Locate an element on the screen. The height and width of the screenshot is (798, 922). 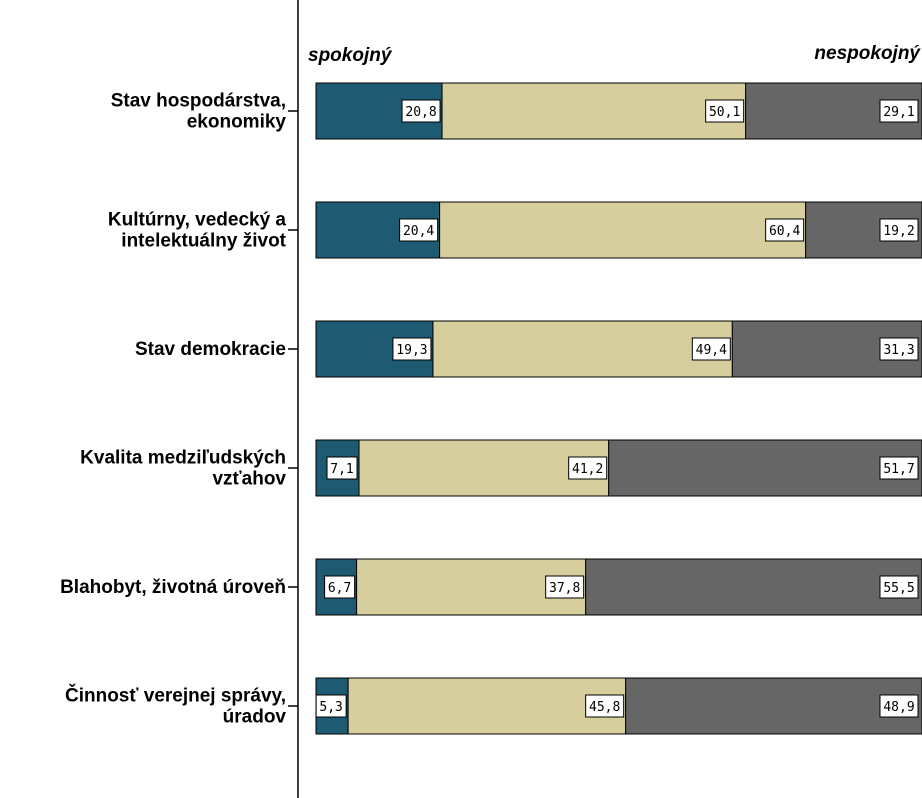
value-label: 20,8 is located at coordinates (420, 112).